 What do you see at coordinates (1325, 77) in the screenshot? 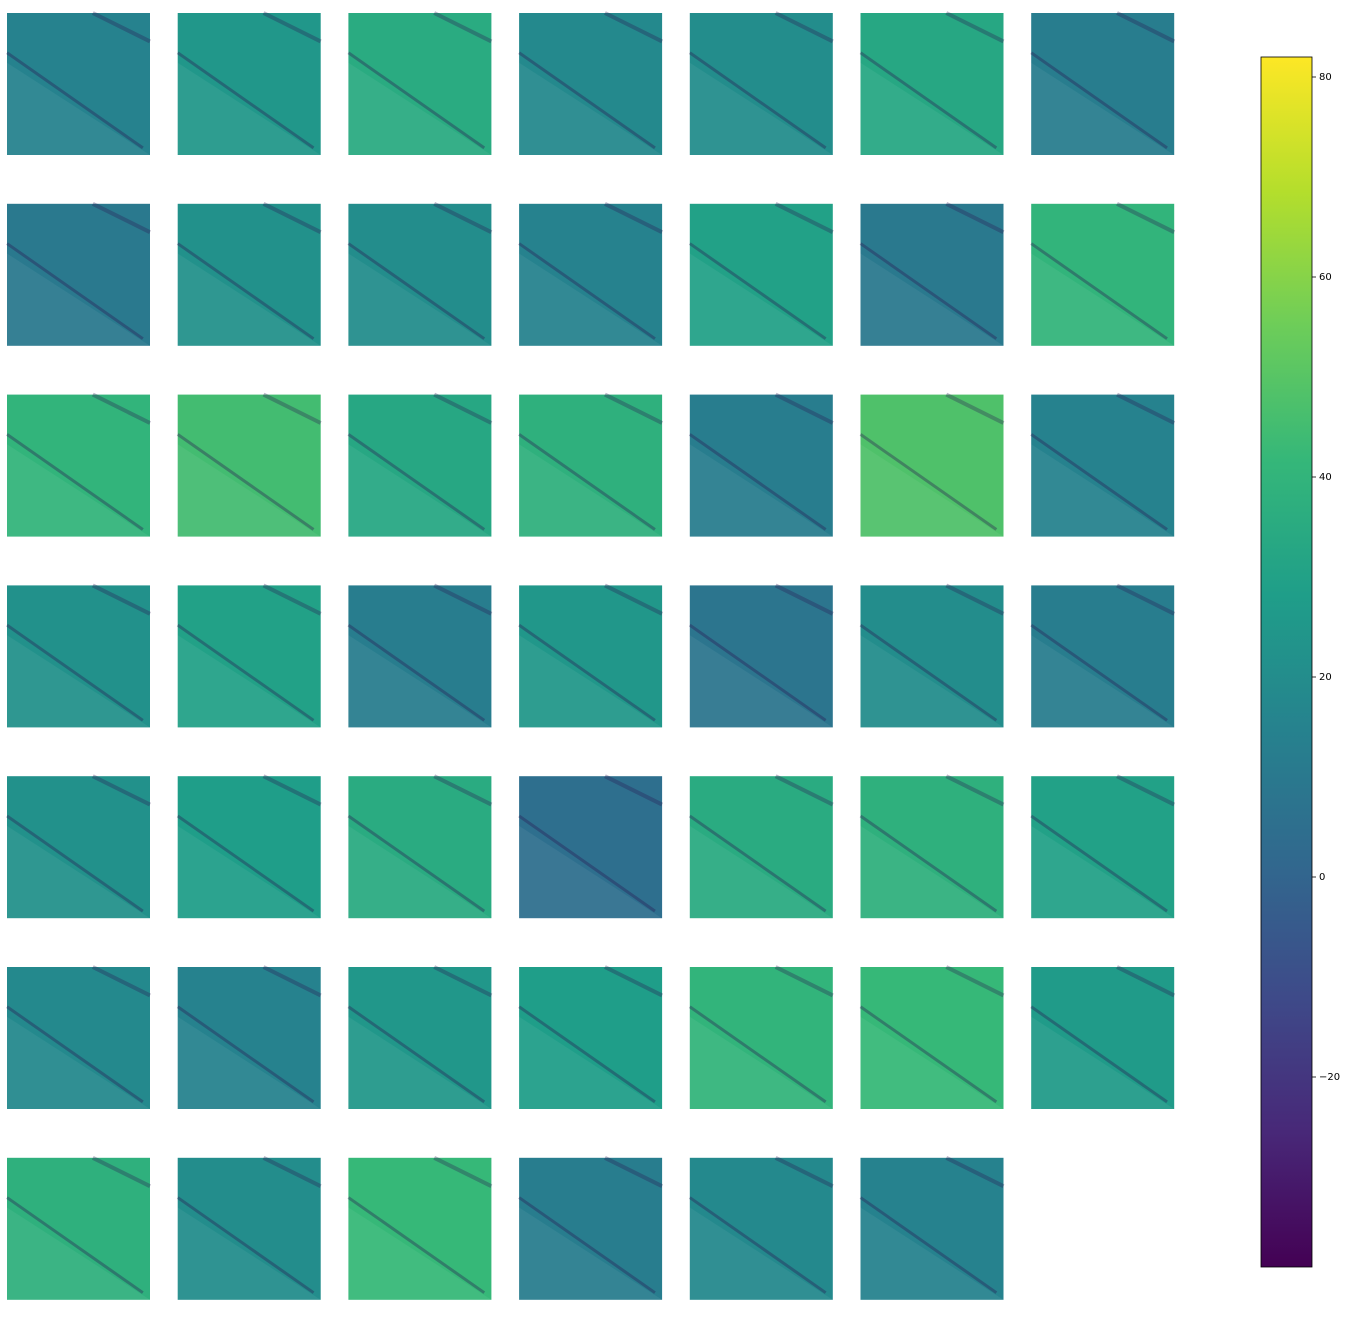
I see `colorbar-tick-label: 80` at bounding box center [1325, 77].